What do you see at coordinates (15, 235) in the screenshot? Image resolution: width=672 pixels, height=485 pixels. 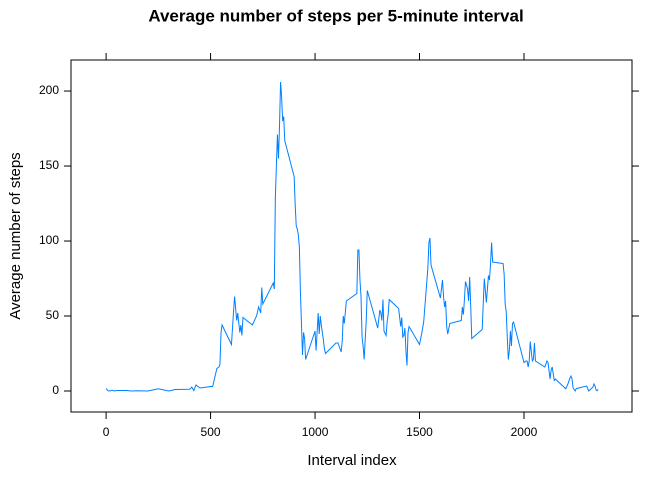 I see `y-axis-label: Average number of steps` at bounding box center [15, 235].